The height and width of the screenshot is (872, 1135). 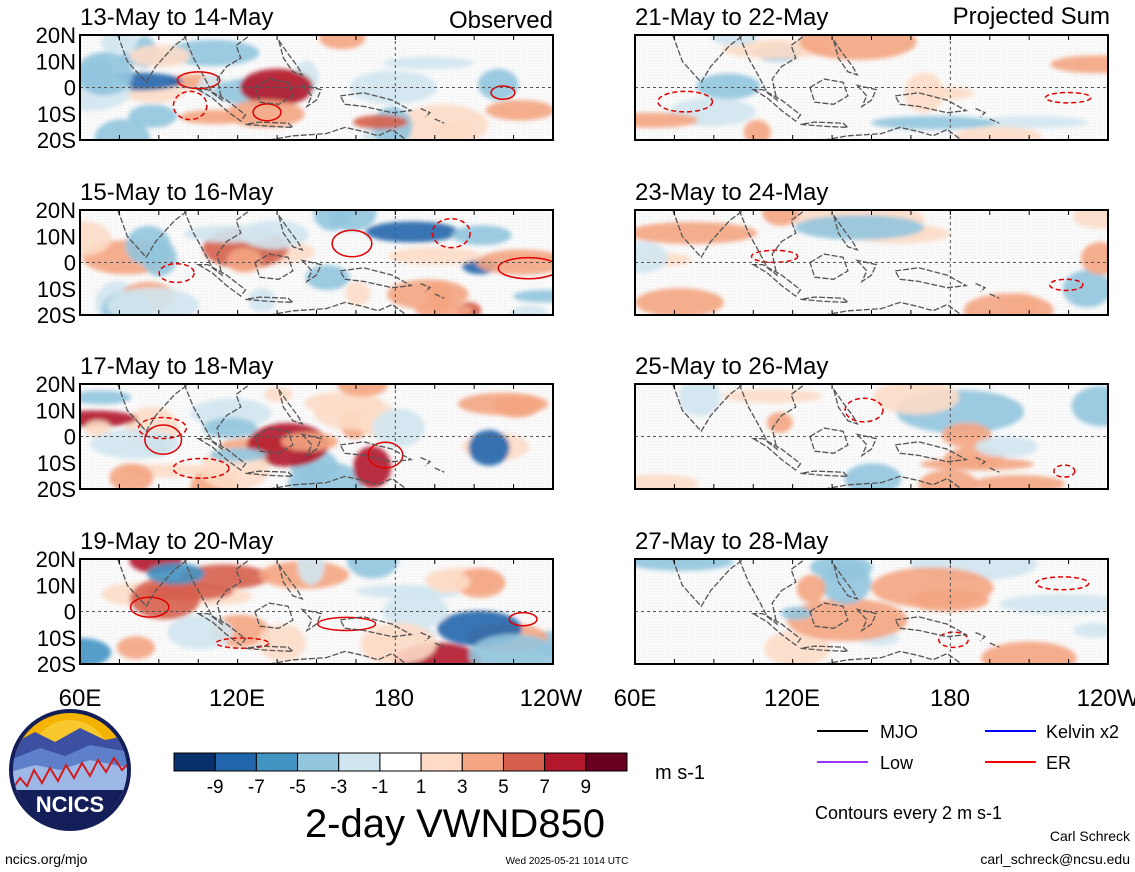 What do you see at coordinates (256, 787) in the screenshot?
I see `colorbar-label: -7` at bounding box center [256, 787].